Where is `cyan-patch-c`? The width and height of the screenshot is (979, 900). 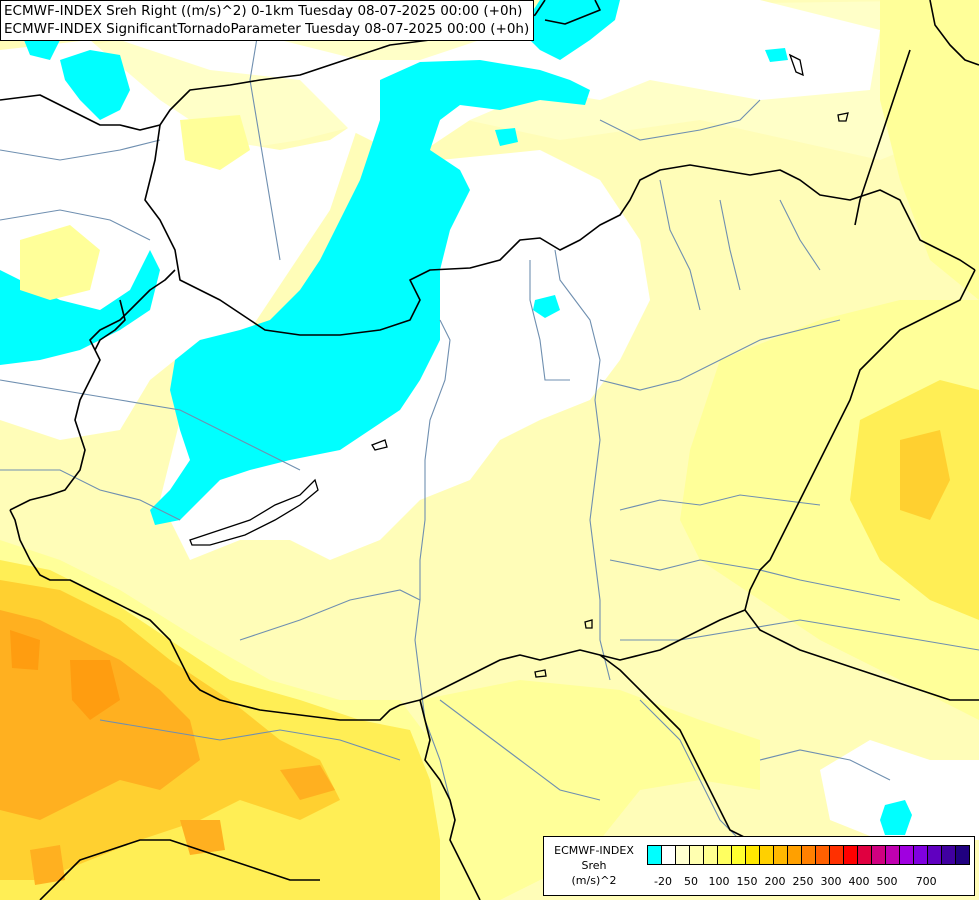
cyan-patch-c is located at coordinates (776, 55).